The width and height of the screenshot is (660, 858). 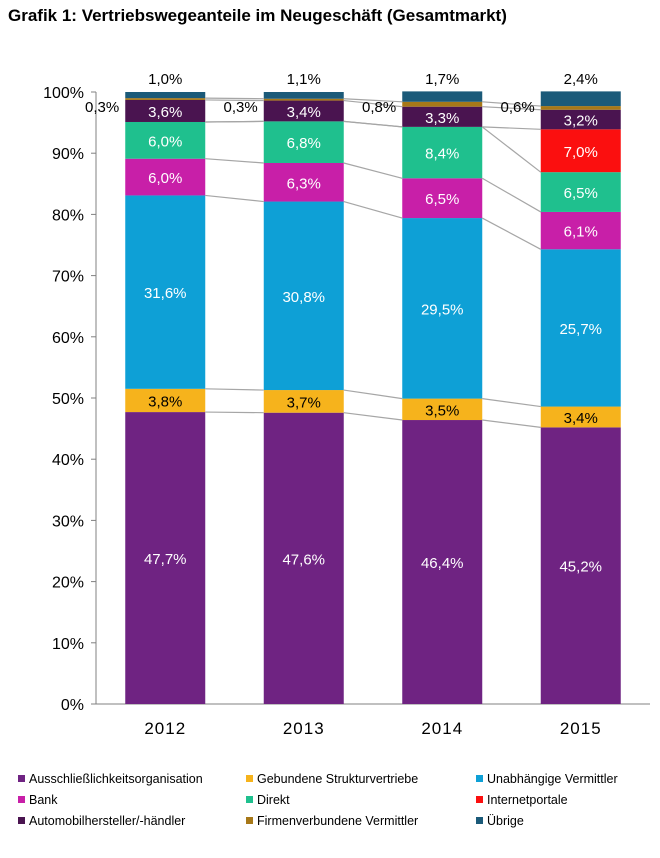 What do you see at coordinates (581, 121) in the screenshot?
I see `data-label: 3,2%` at bounding box center [581, 121].